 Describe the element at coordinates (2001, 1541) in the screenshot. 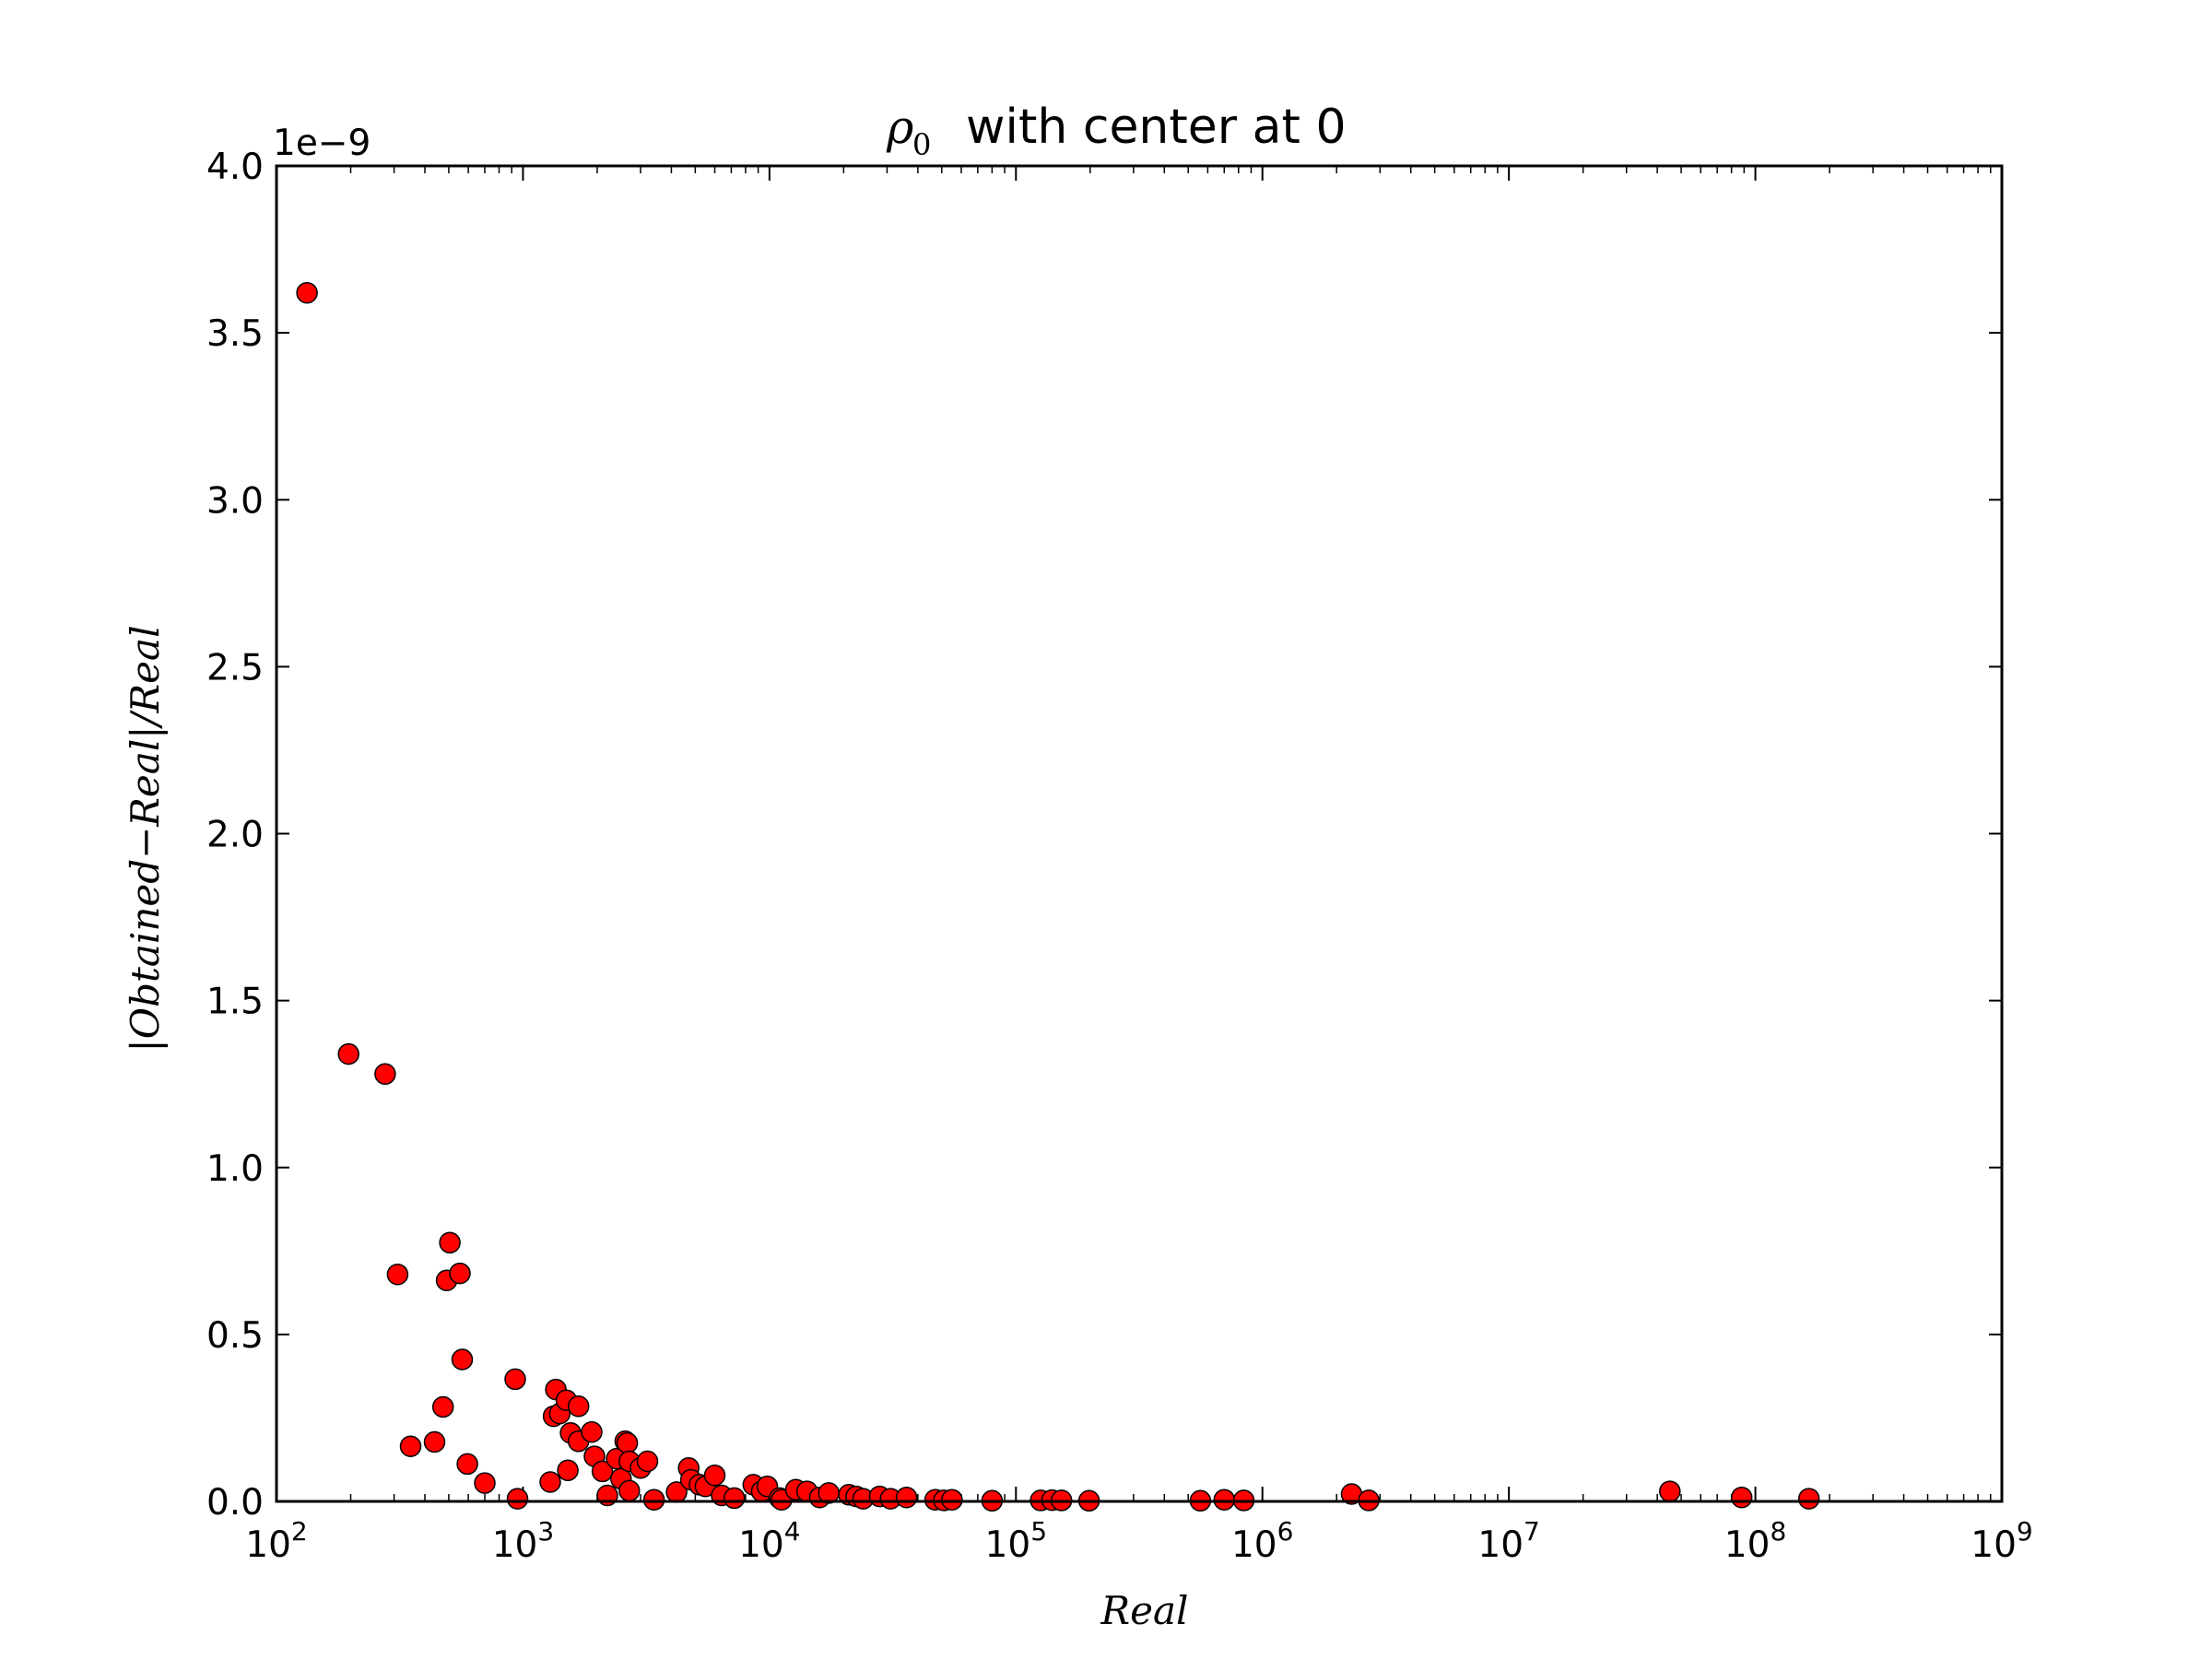

I see `x-tick-label: 10⁹` at that location.